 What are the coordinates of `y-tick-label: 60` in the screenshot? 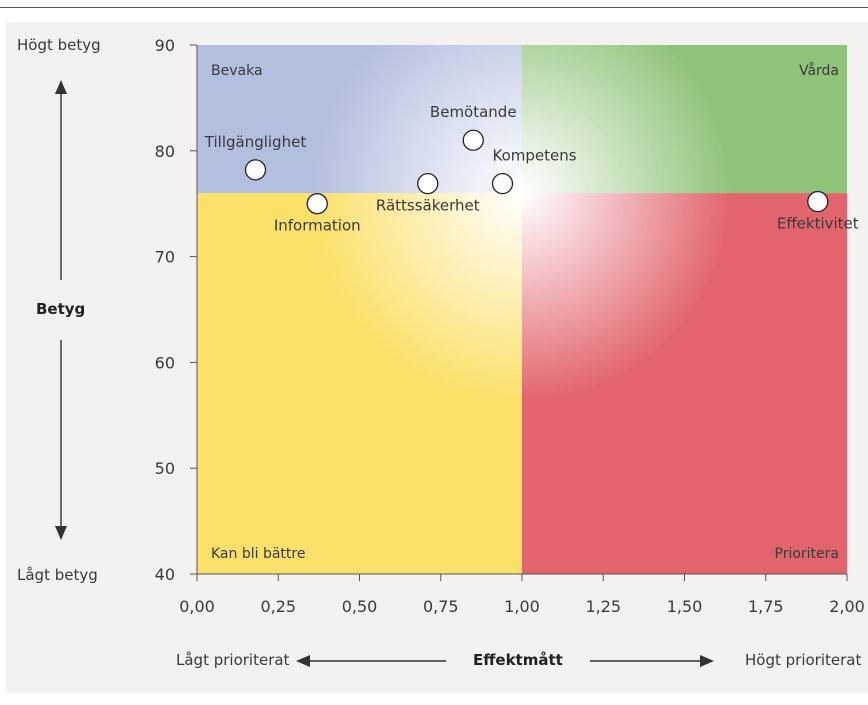 It's located at (165, 362).